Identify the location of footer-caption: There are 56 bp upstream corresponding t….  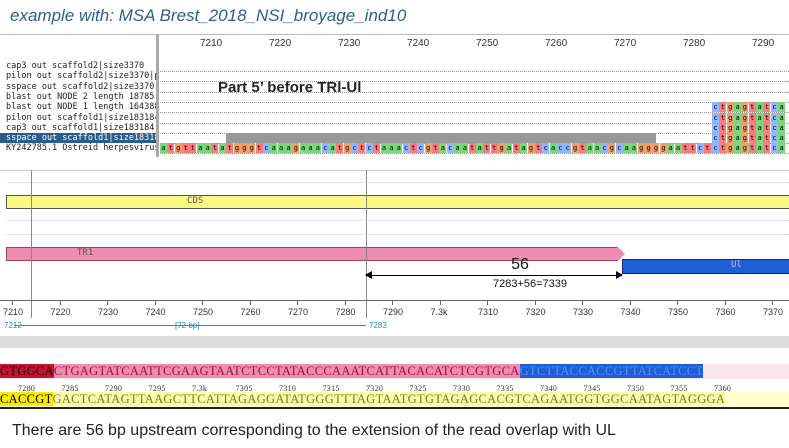
(314, 430).